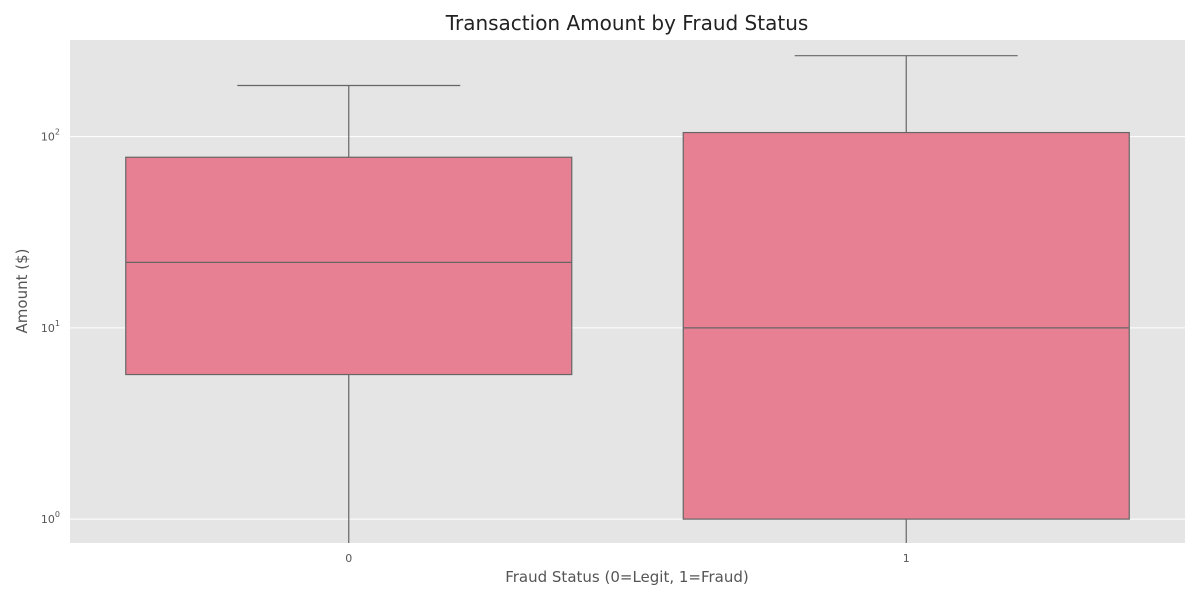  What do you see at coordinates (627, 23) in the screenshot?
I see `chart-title: Transaction Amount by Fraud Status` at bounding box center [627, 23].